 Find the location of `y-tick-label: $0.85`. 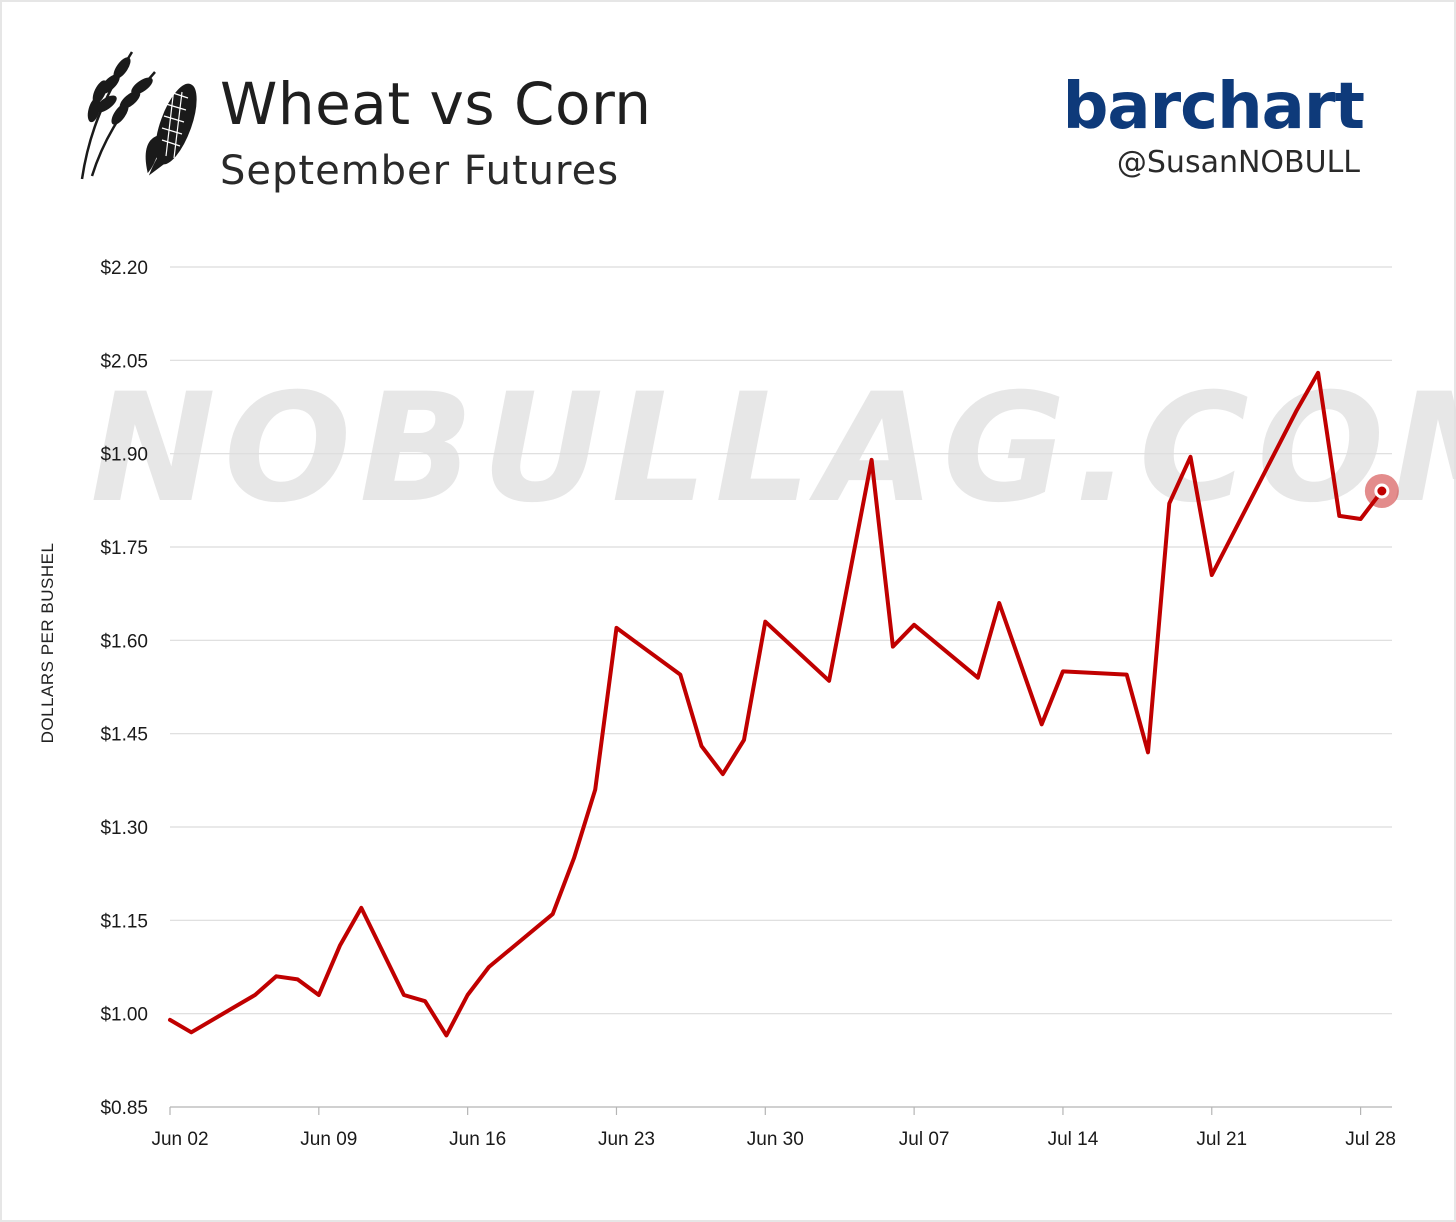

y-tick-label: $0.85 is located at coordinates (124, 1108).